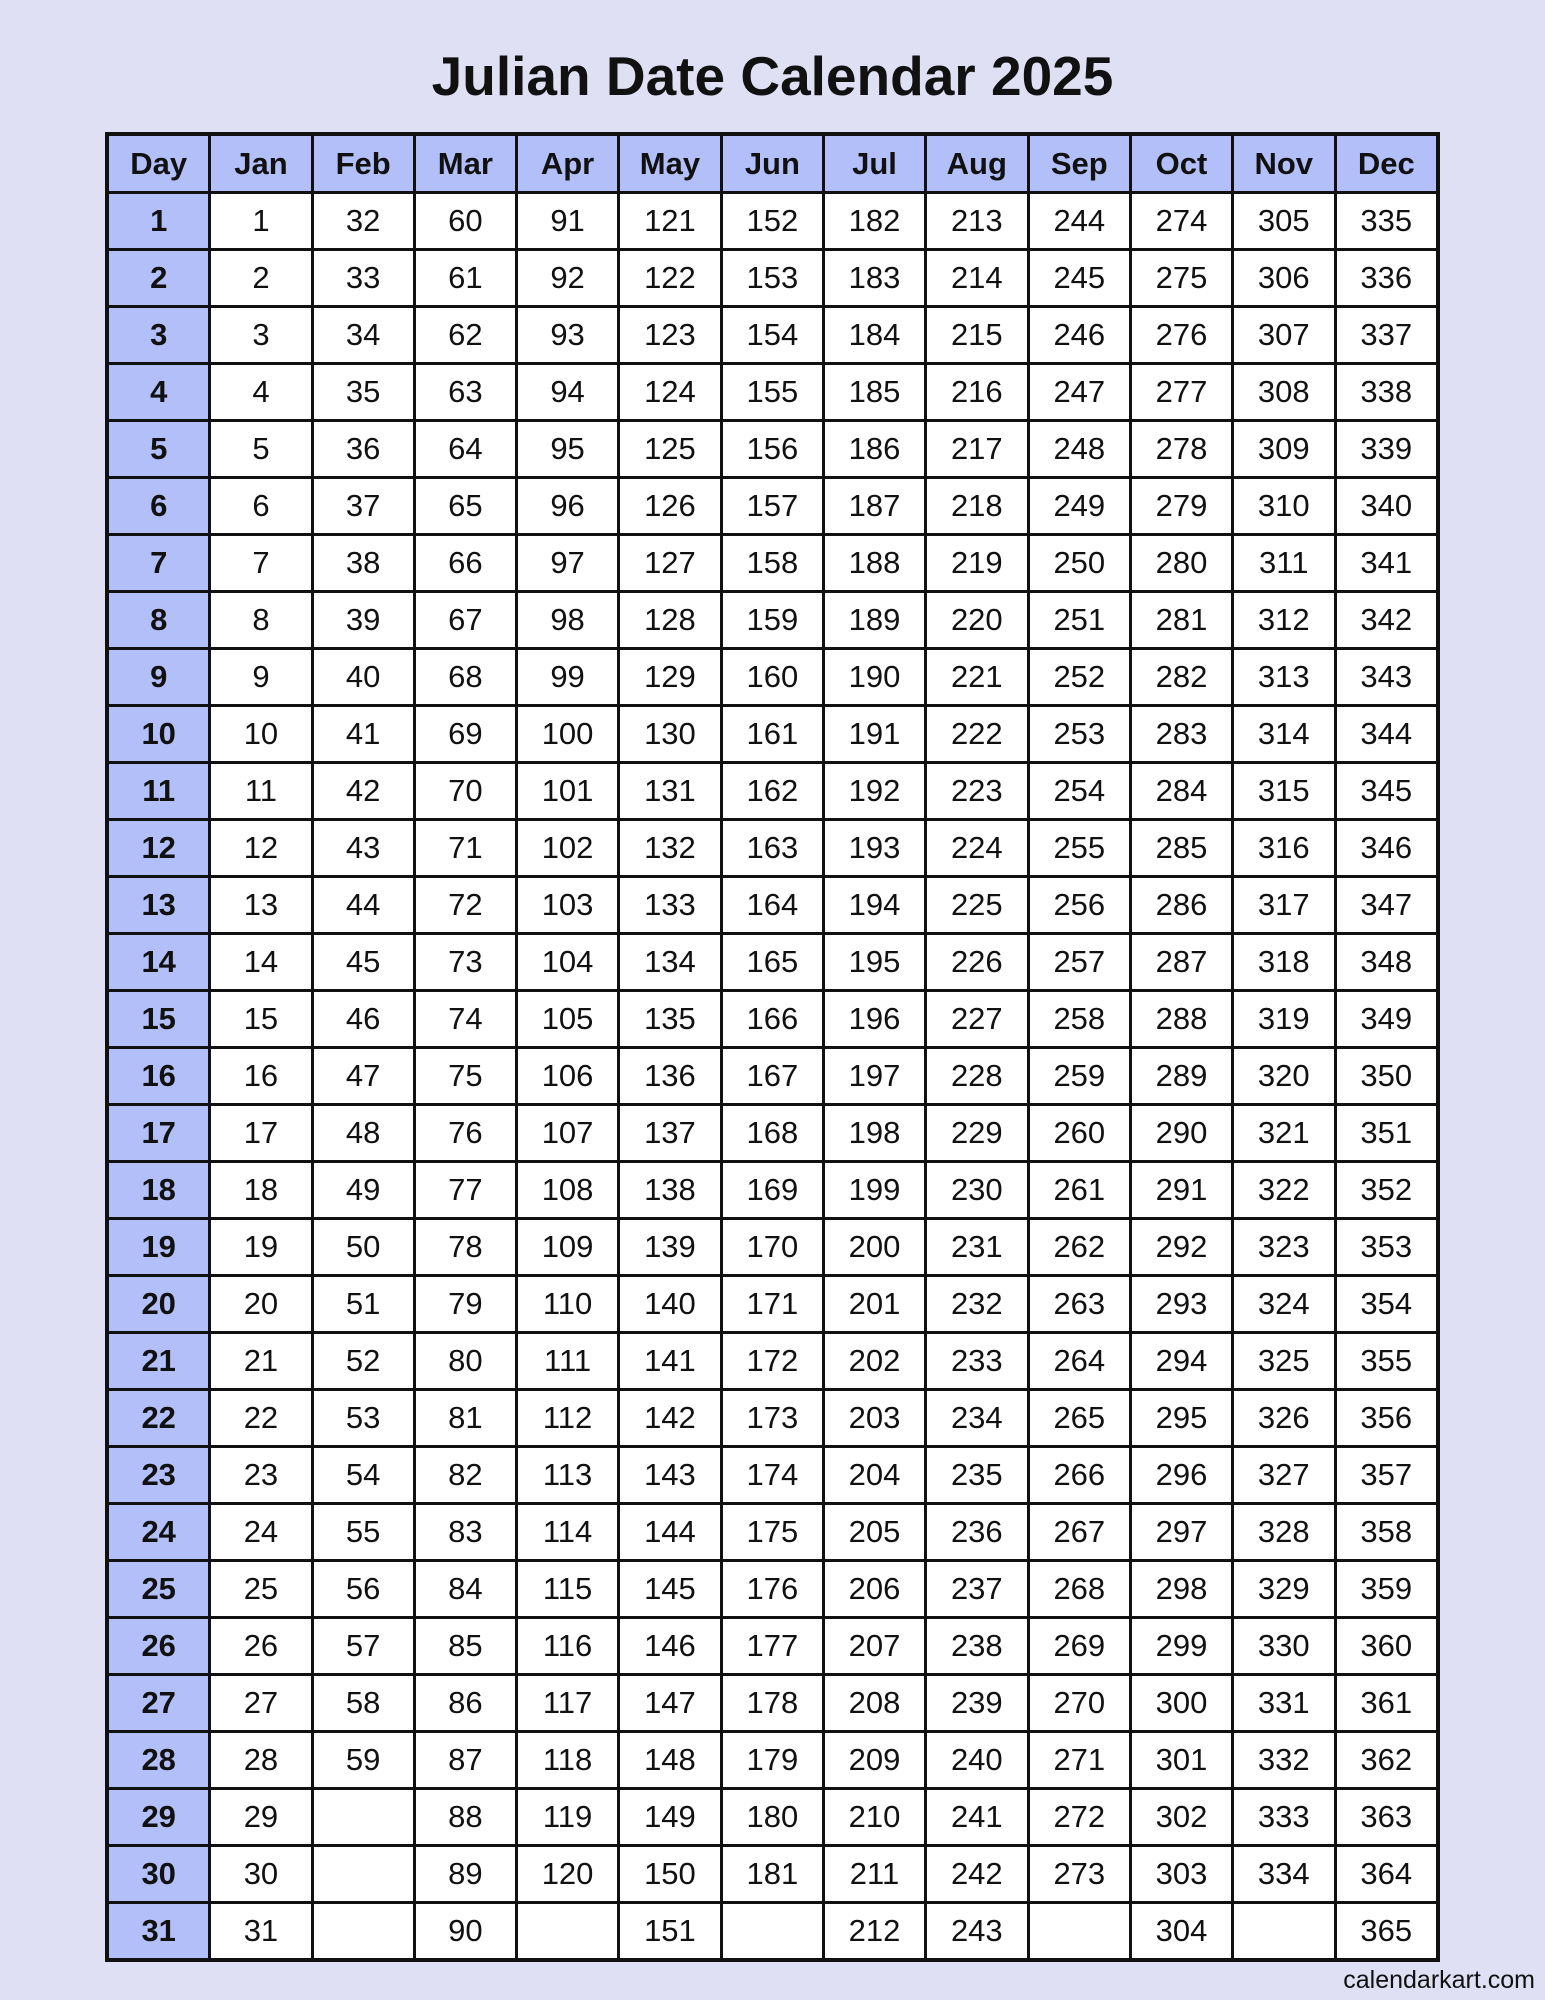 The image size is (1545, 2000). What do you see at coordinates (567, 848) in the screenshot?
I see `julian-day-cell: 102` at bounding box center [567, 848].